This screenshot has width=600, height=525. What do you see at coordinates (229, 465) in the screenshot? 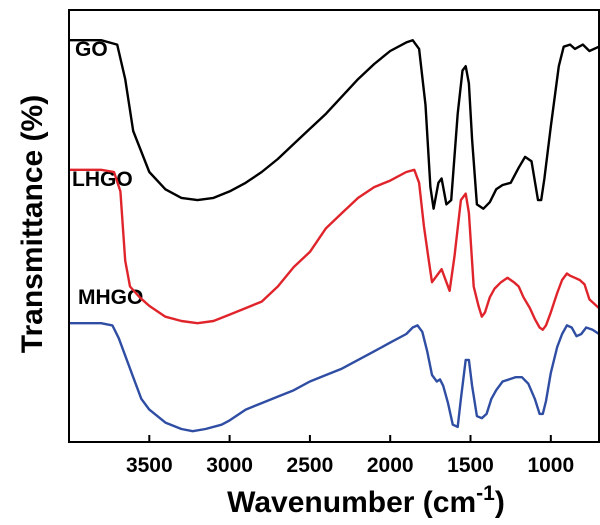
I see `x-tick-label: 3000` at bounding box center [229, 465].